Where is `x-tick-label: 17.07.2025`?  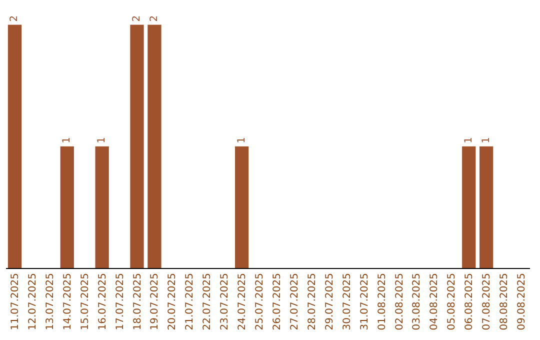 x-tick-label: 17.07.2025 is located at coordinates (120, 301).